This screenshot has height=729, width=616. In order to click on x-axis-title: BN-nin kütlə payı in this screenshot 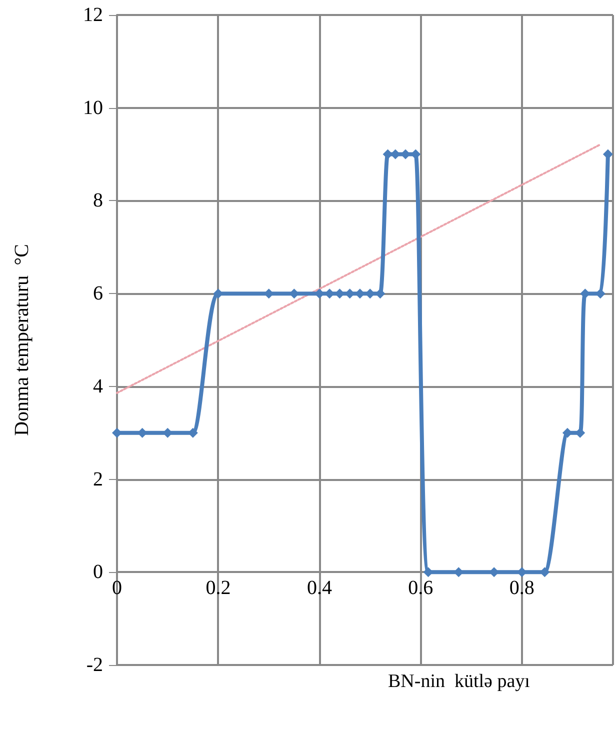, I will do `click(459, 681)`.